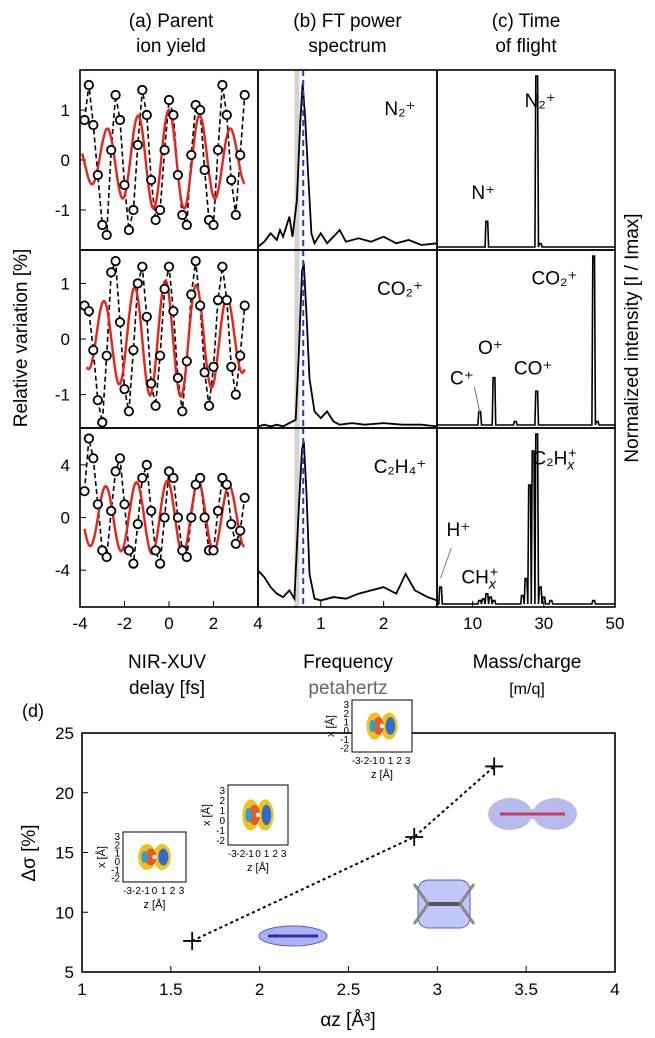 The image size is (655, 1038). What do you see at coordinates (33, 711) in the screenshot?
I see `panel-d-label: (d)` at bounding box center [33, 711].